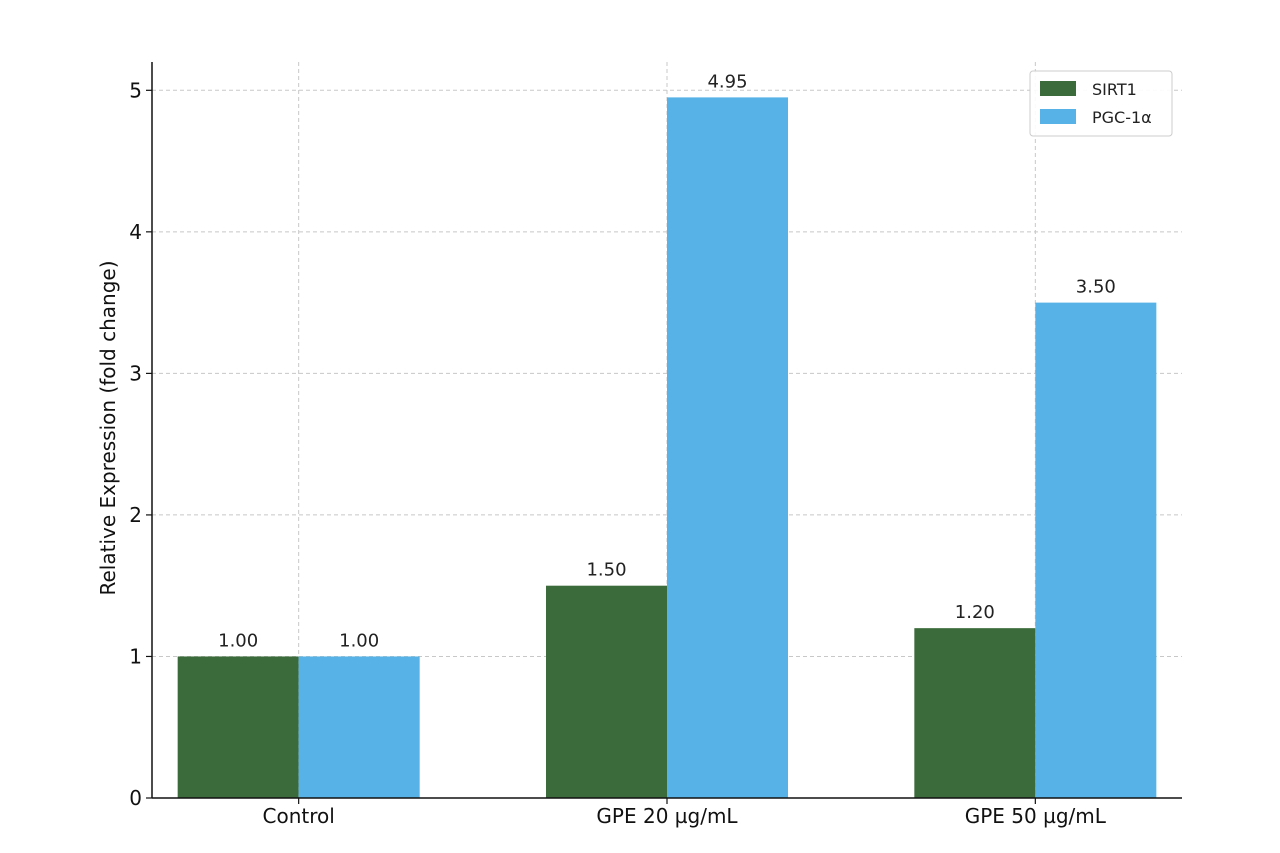 The image size is (1280, 853). I want to click on y-tick-label: 2, so click(135, 515).